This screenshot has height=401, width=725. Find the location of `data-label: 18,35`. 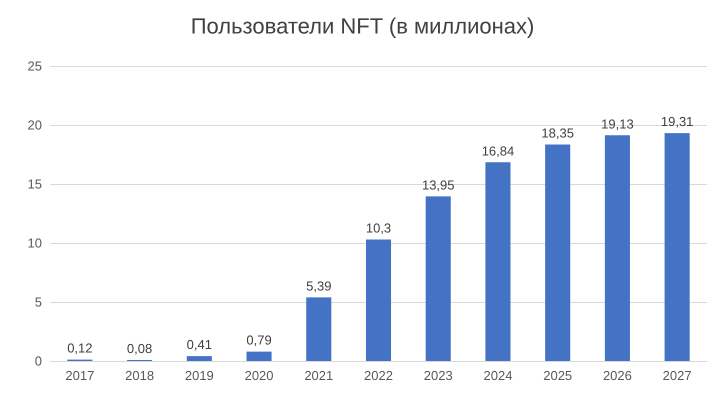

data-label: 18,35 is located at coordinates (557, 132).